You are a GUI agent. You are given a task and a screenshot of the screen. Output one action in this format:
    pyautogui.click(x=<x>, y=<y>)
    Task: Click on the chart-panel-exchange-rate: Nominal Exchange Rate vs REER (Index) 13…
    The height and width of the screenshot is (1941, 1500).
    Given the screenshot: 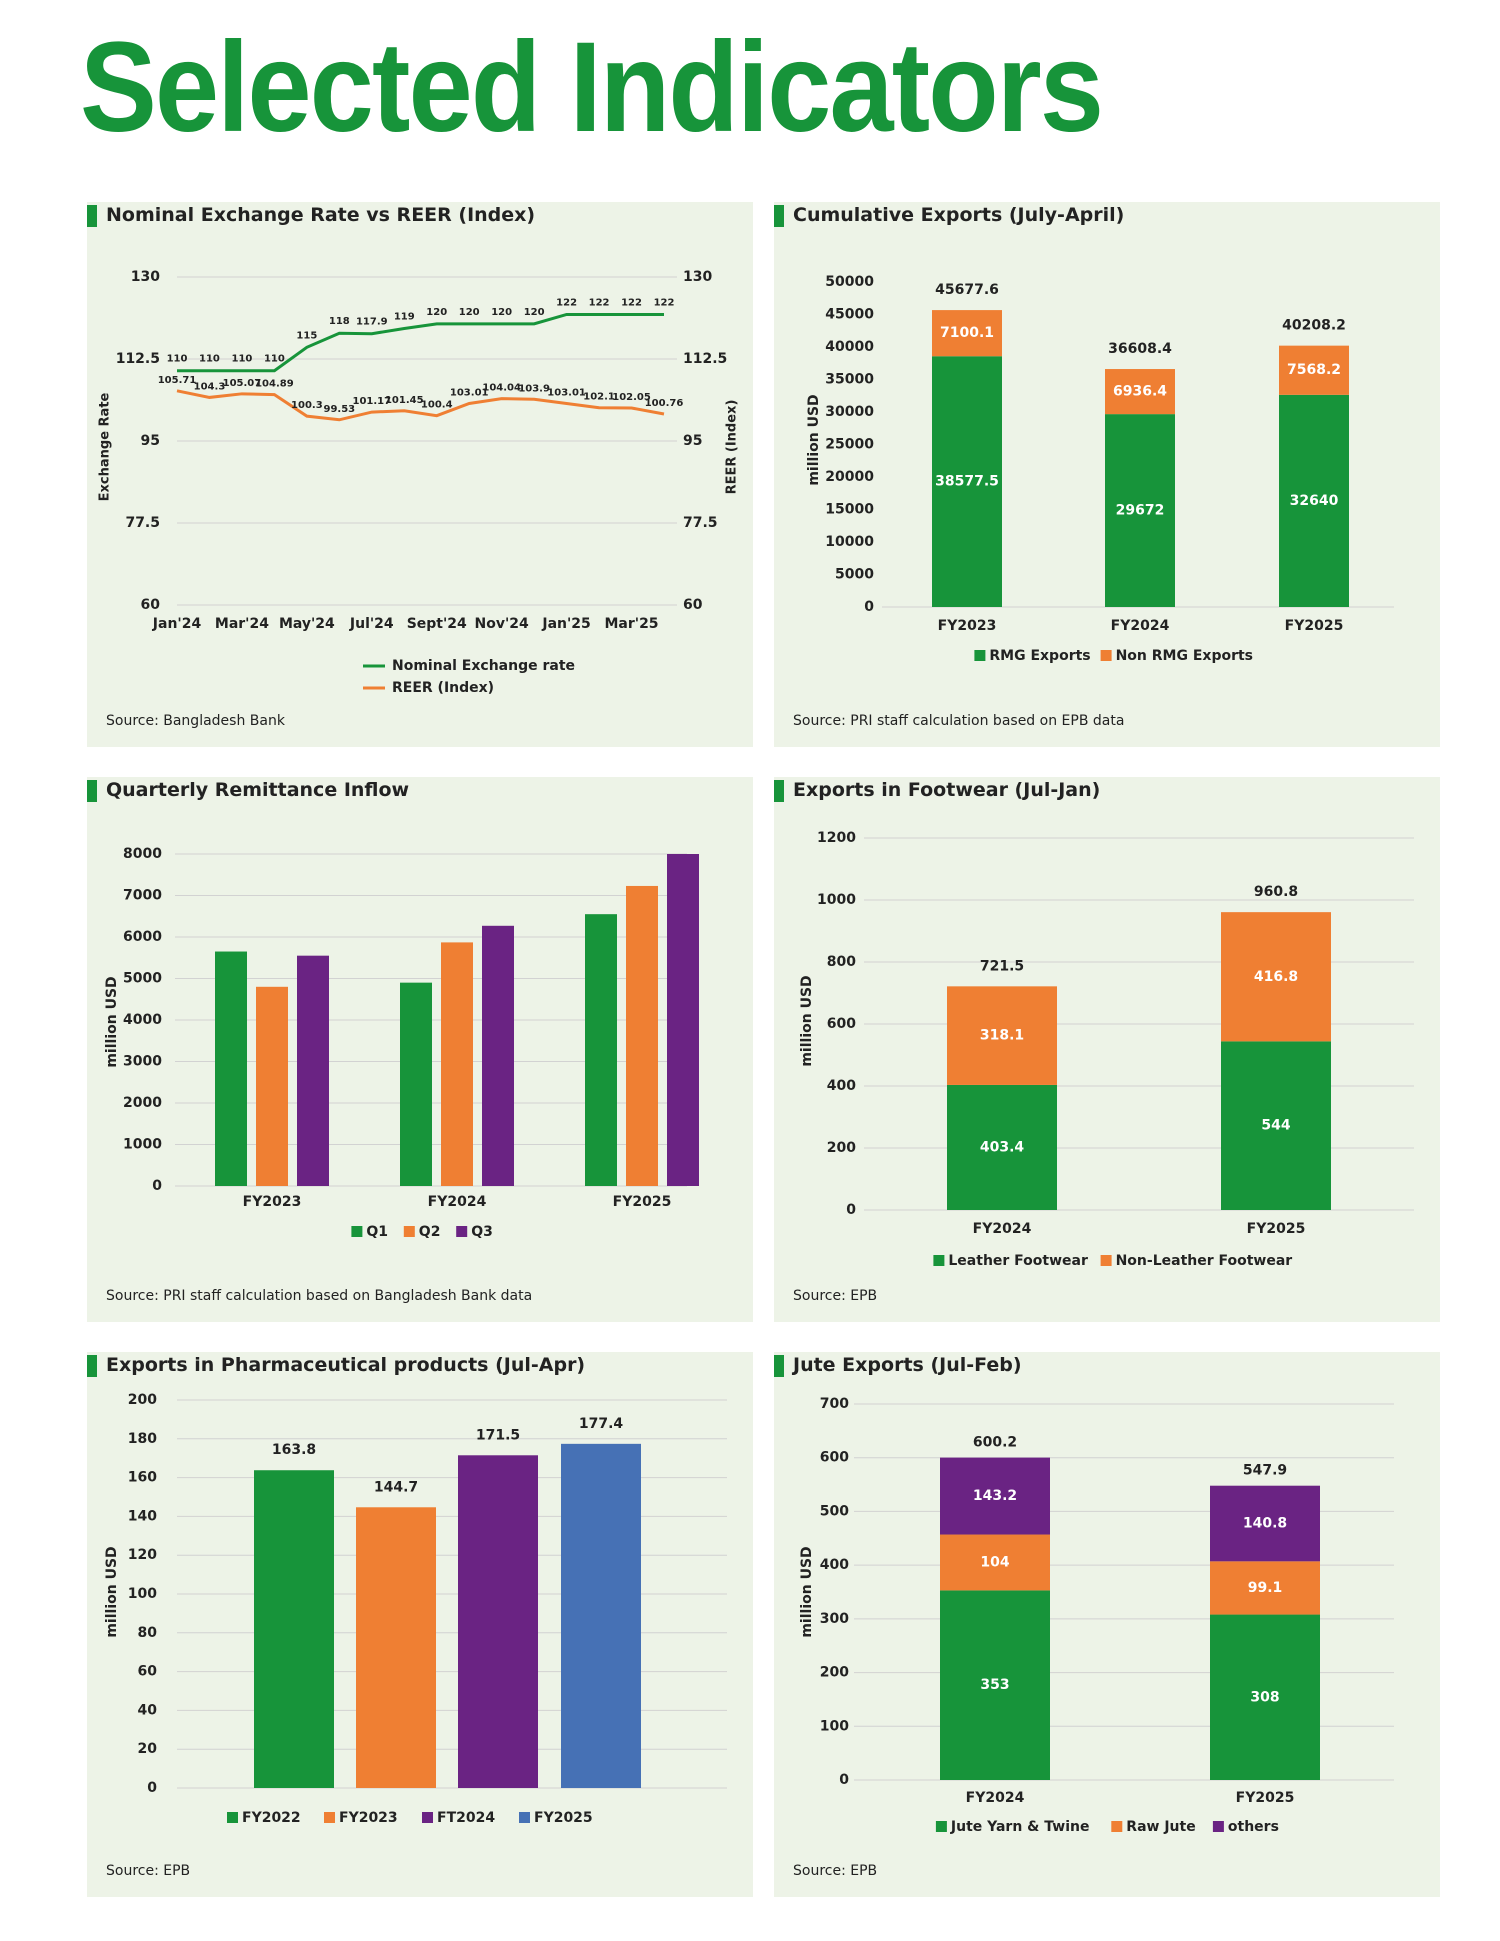 What is the action you would take?
    pyautogui.click(x=420, y=474)
    